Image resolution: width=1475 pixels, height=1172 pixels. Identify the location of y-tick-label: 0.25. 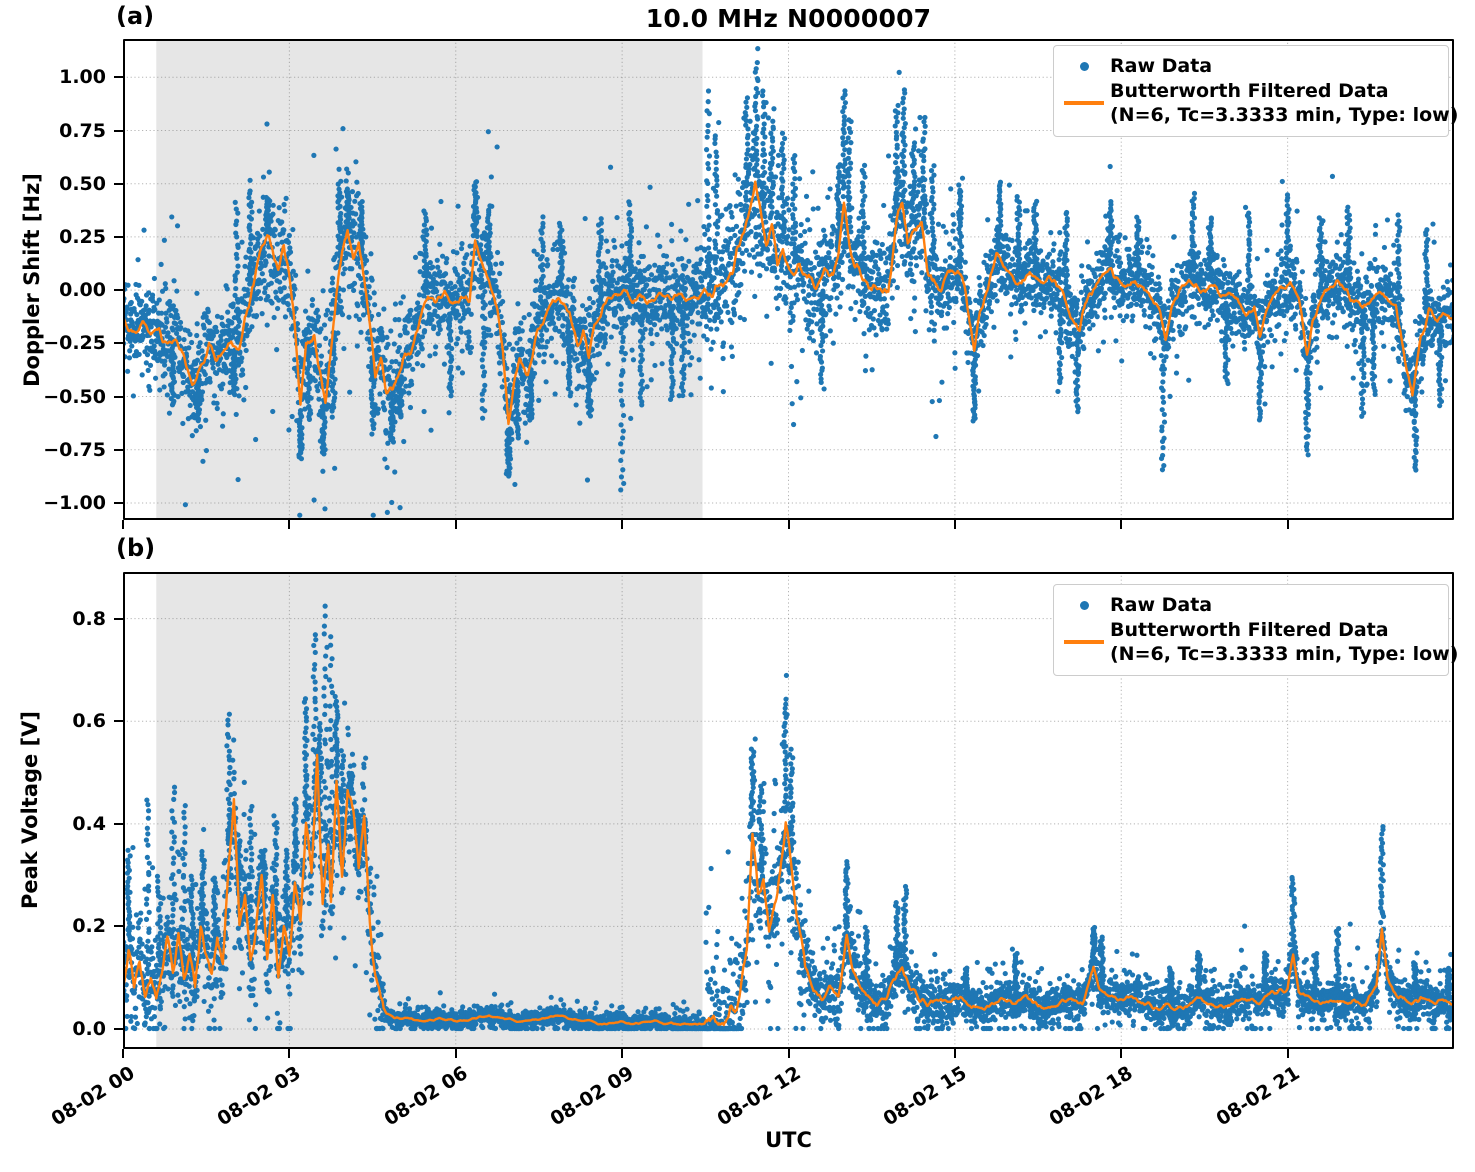
(82, 236).